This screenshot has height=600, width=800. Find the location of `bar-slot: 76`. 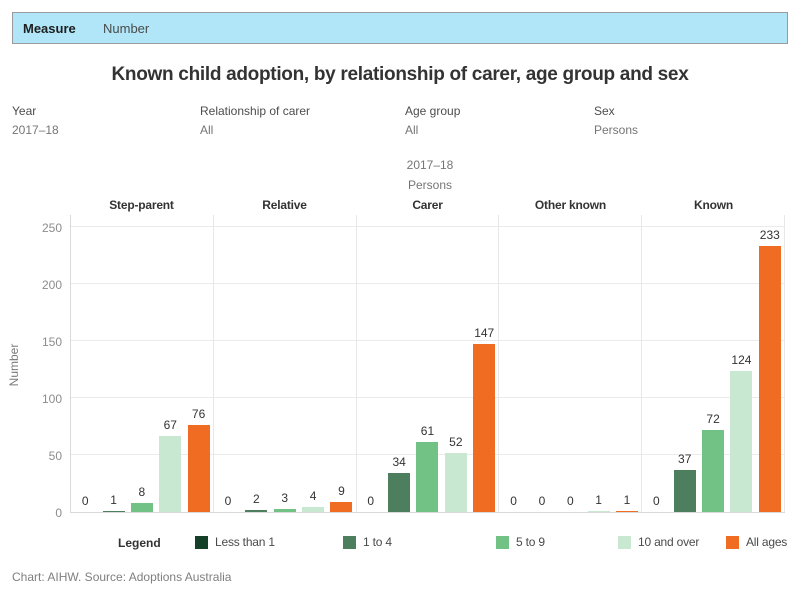

bar-slot: 76 is located at coordinates (198, 363).